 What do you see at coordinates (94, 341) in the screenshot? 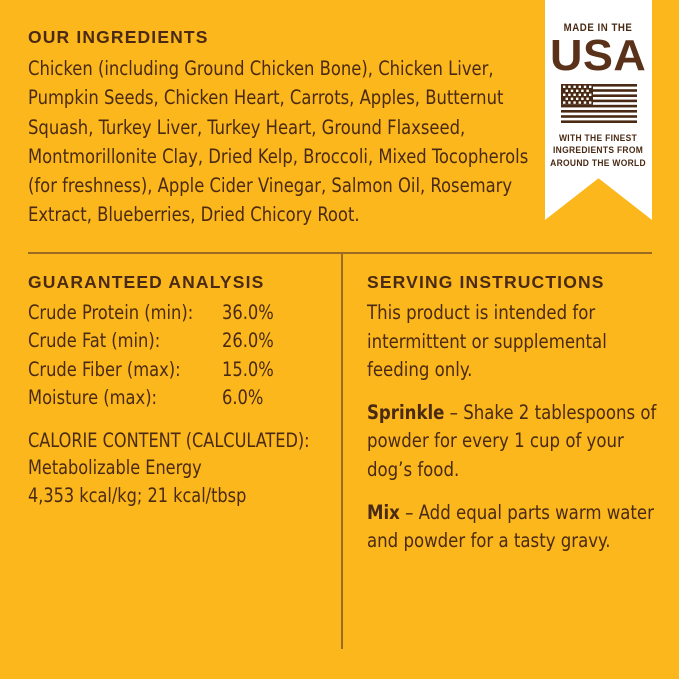
I see `analysis-label: Crude Fat (min):` at bounding box center [94, 341].